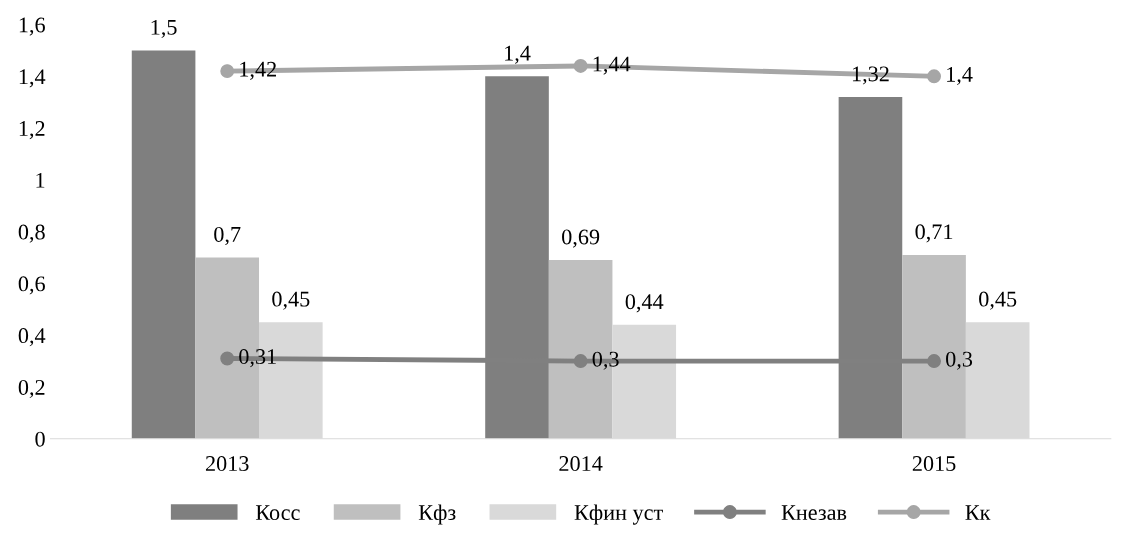  I want to click on data-label: 1,42, so click(258, 70).